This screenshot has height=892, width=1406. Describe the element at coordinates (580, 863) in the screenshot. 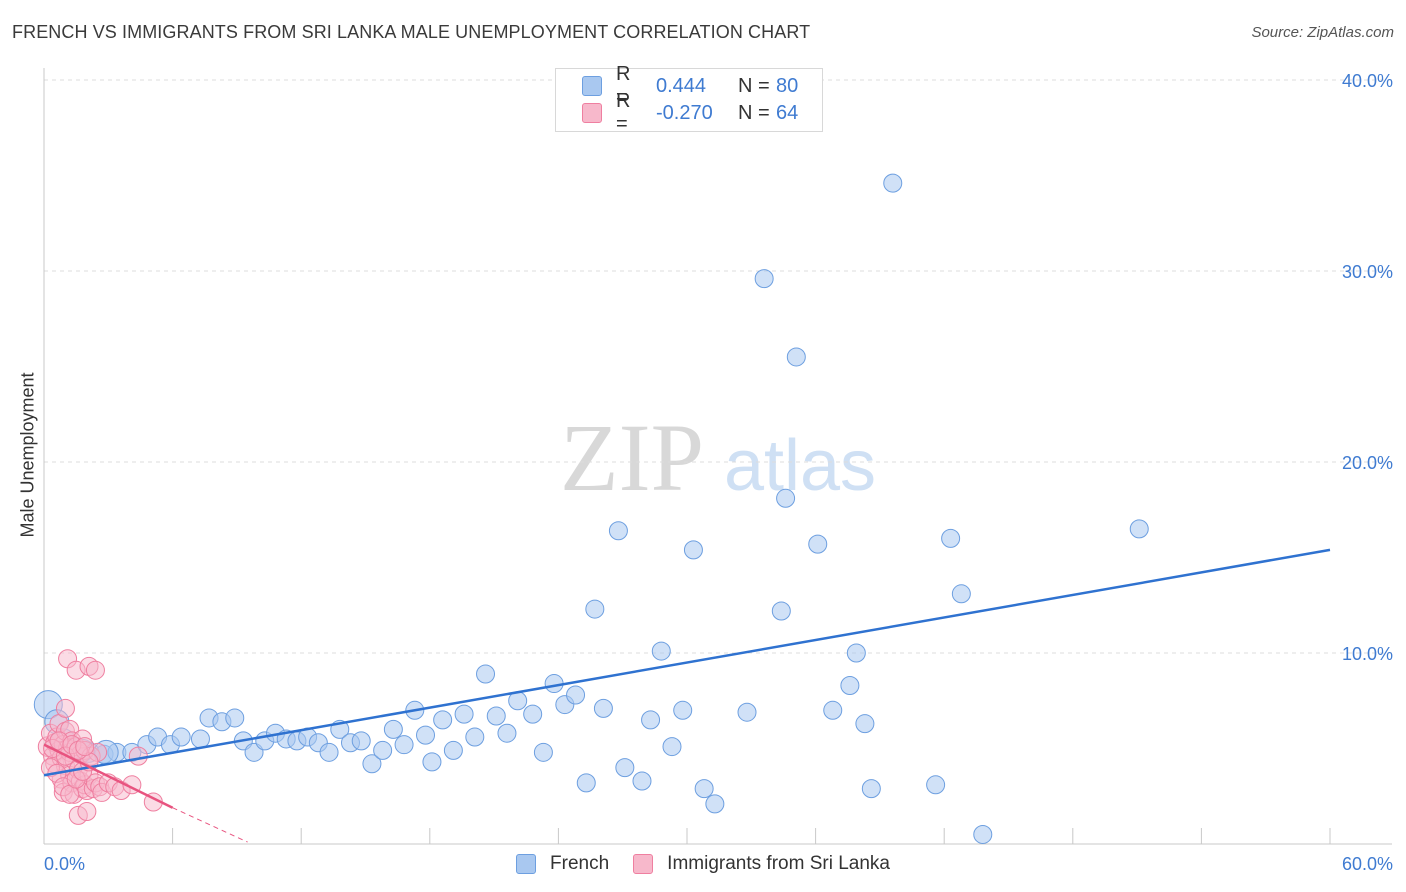

I see `legend-label-french: French` at that location.